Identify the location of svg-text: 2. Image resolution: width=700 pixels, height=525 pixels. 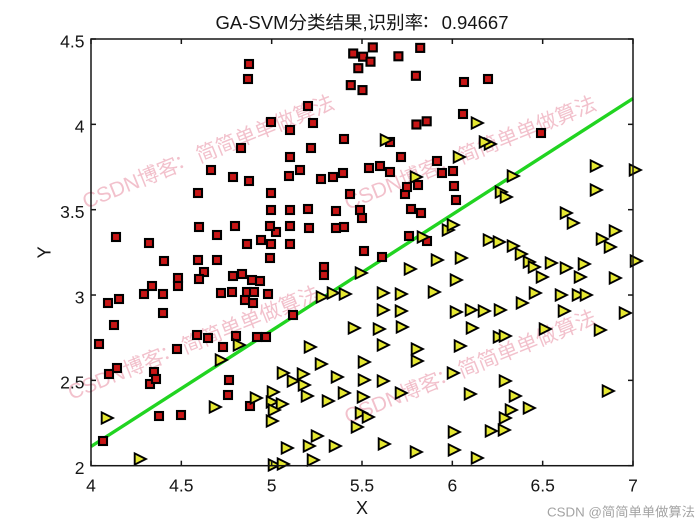
(80, 468).